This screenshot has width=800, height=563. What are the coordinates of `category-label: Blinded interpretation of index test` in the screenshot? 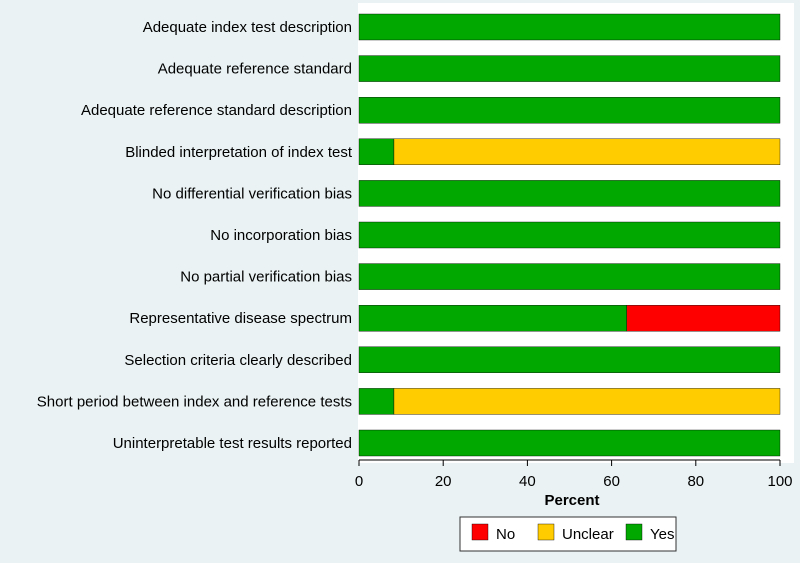 It's located at (239, 152).